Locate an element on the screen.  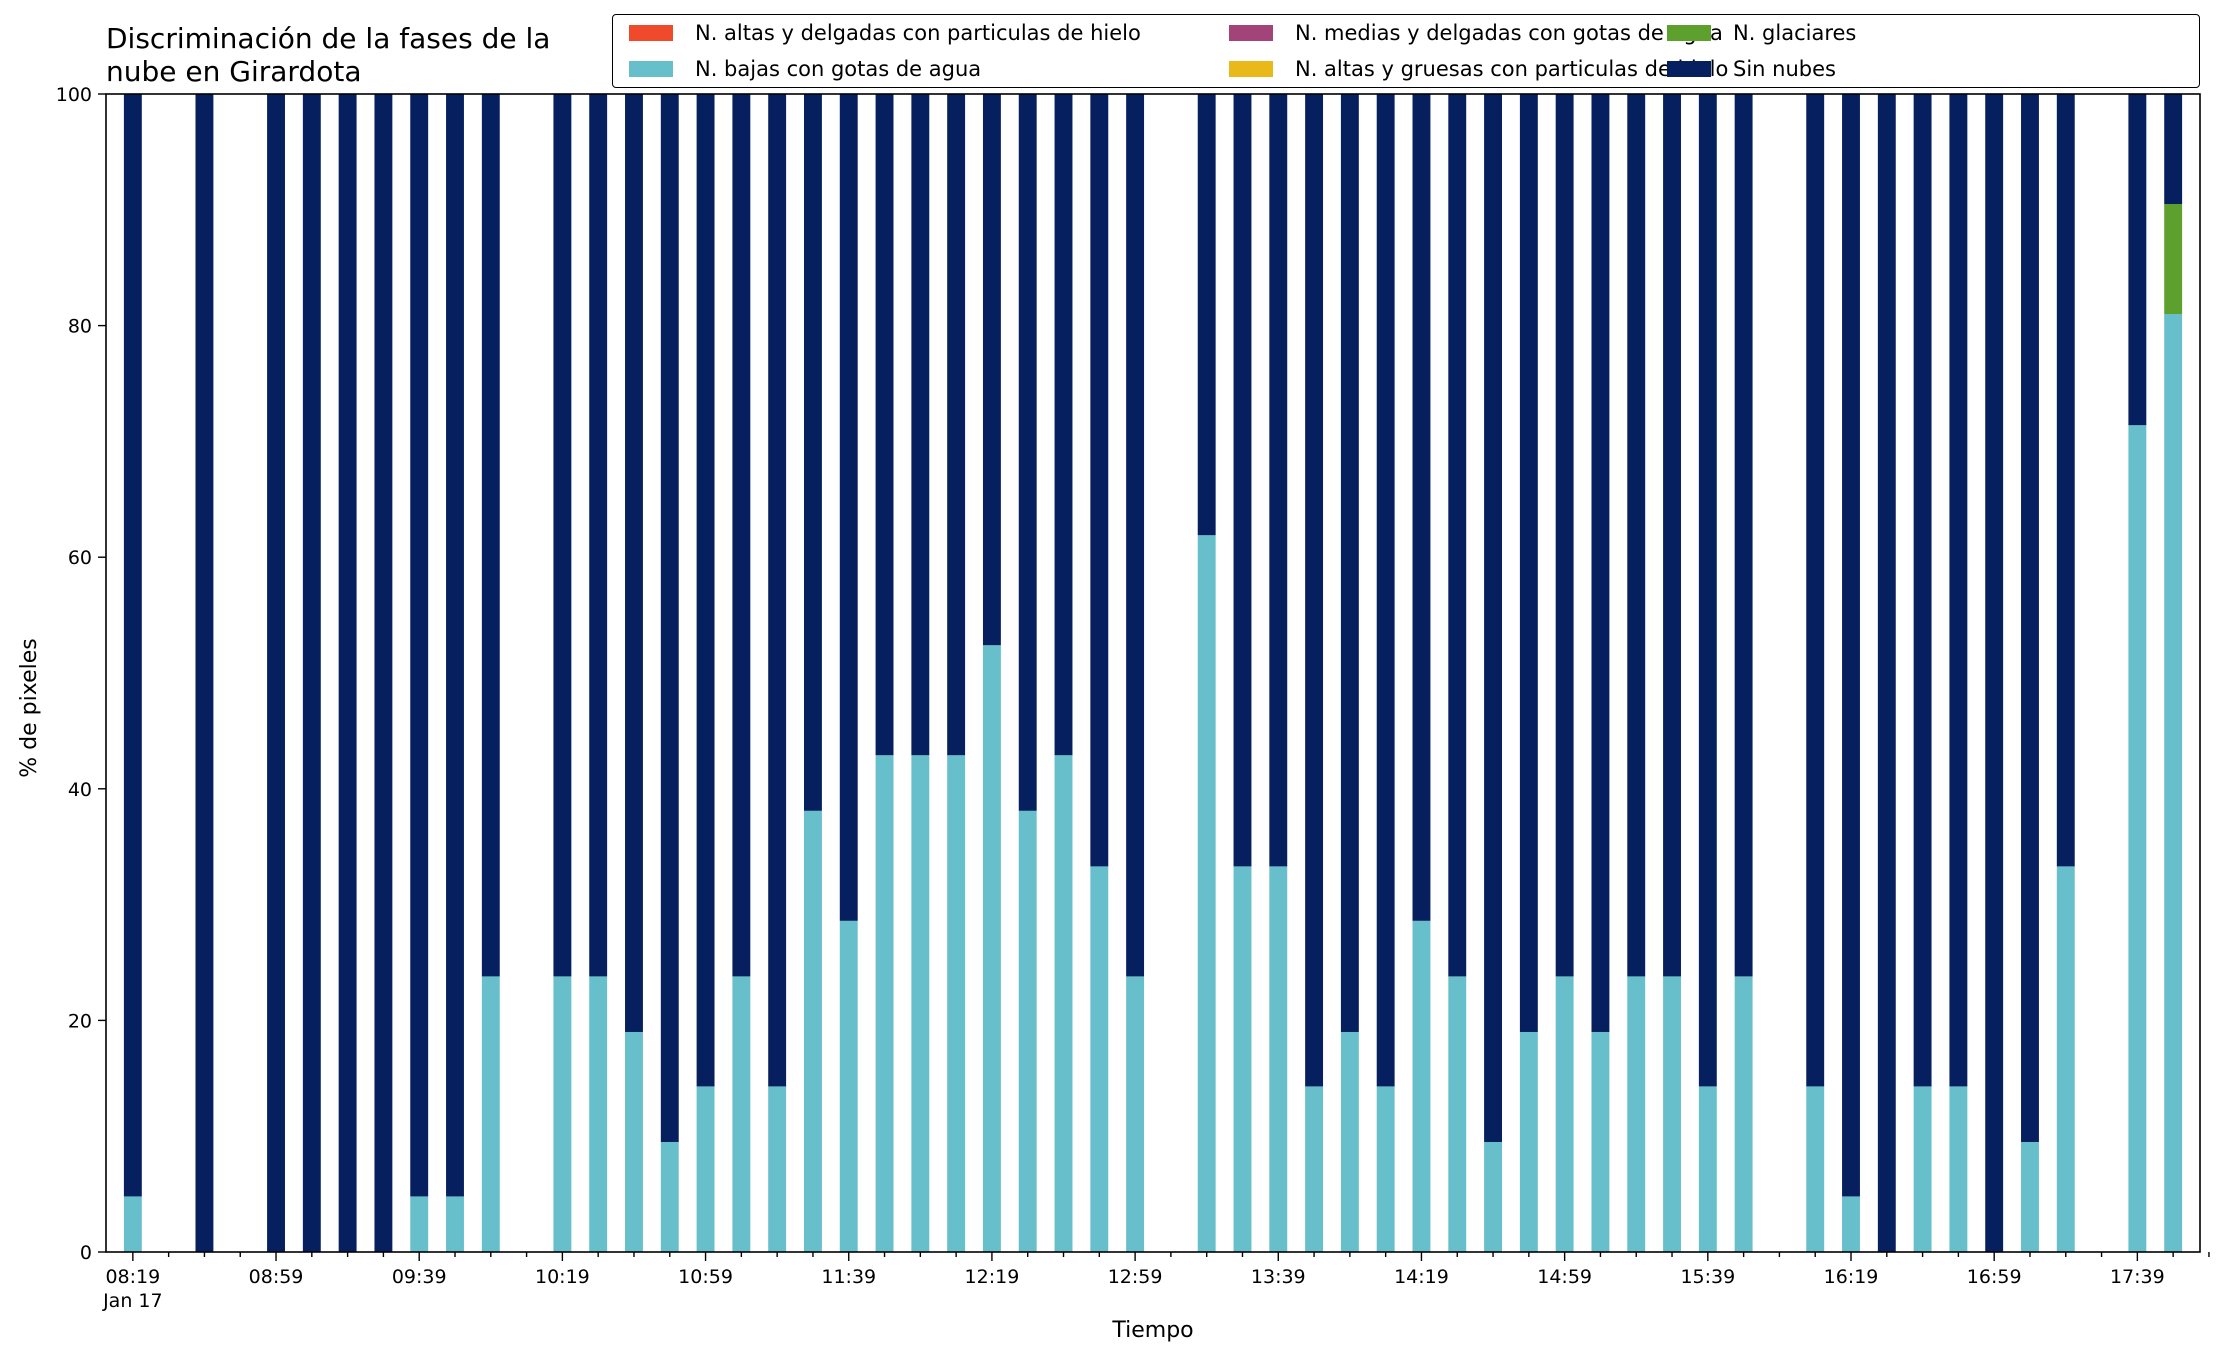
x-axis-label: Tiempo is located at coordinates (1152, 1330).